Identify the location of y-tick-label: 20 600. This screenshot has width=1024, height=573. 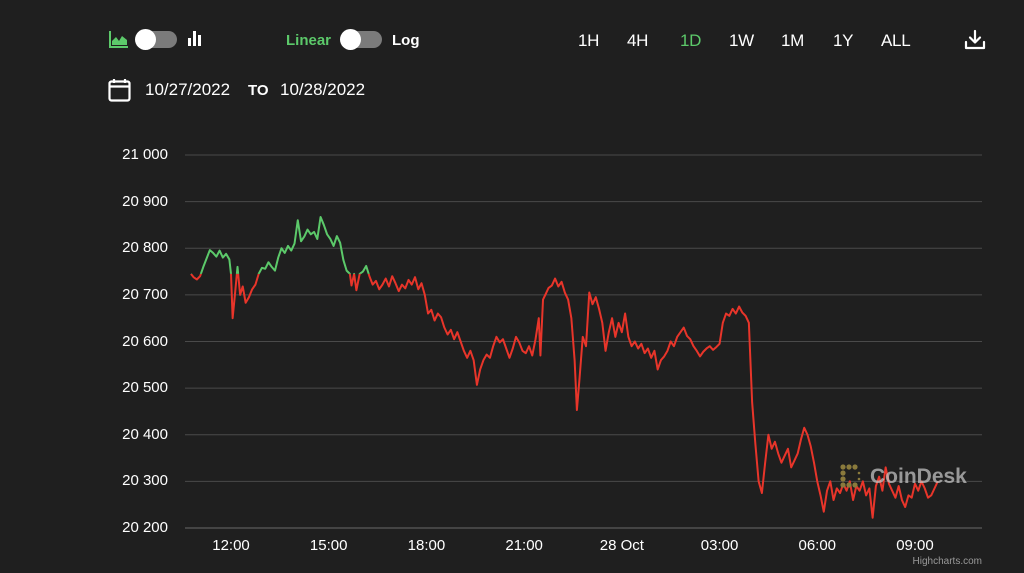
(145, 341).